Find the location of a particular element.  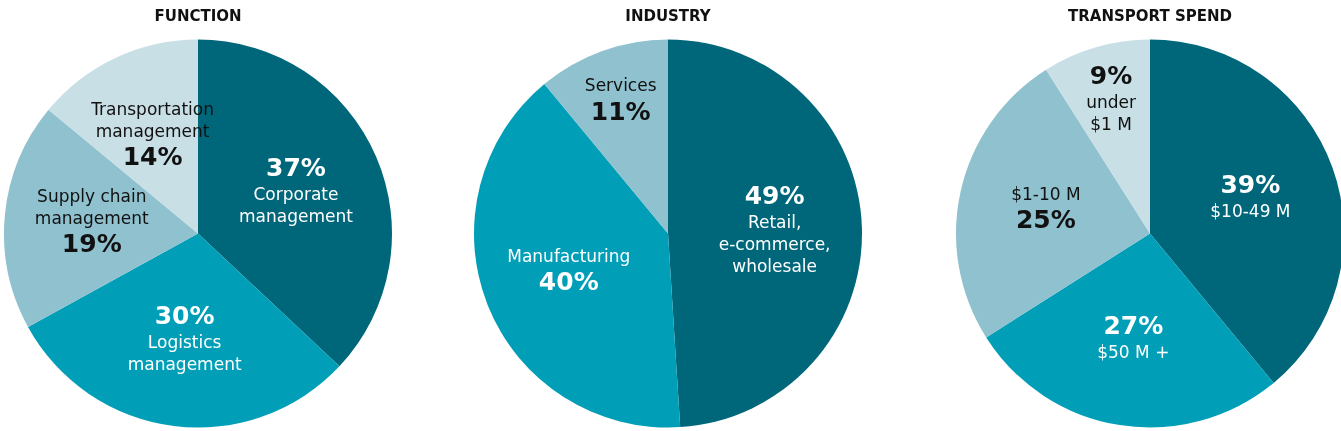

data-label: 40% is located at coordinates (568, 282).